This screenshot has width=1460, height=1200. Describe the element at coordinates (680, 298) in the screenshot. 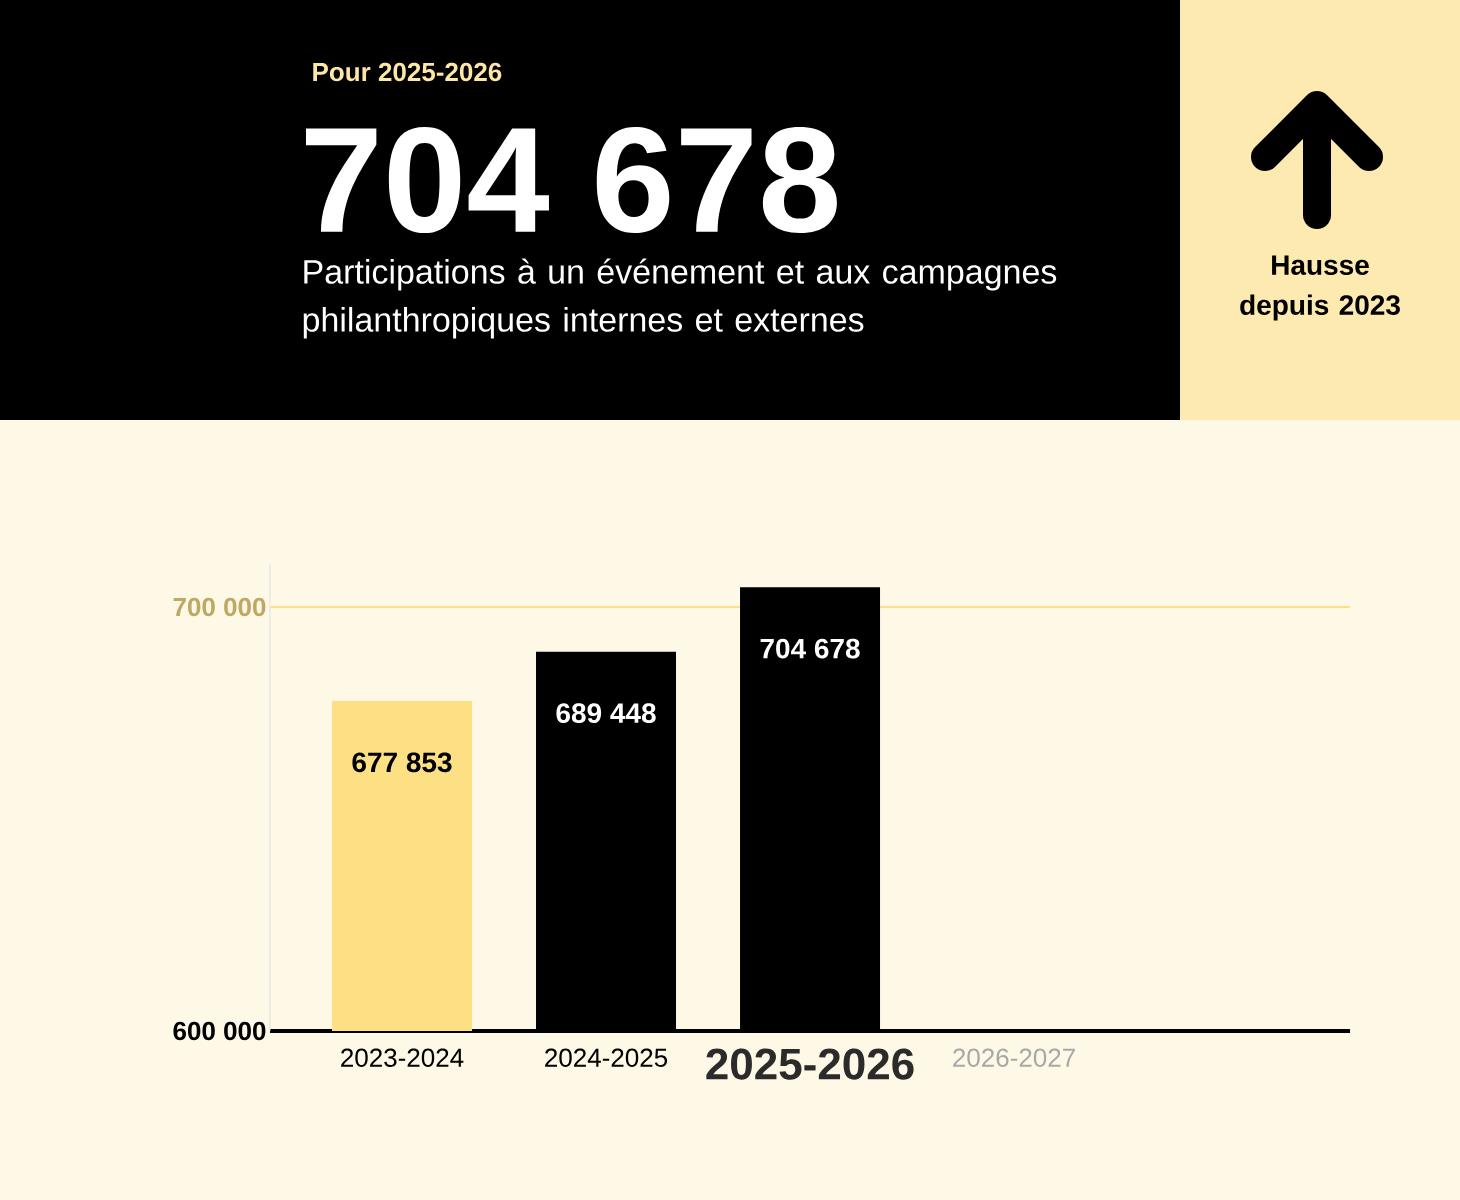

I see `chart-subtitle: Participations à un événement et aux campagnes philanthropiques internes et externes` at that location.